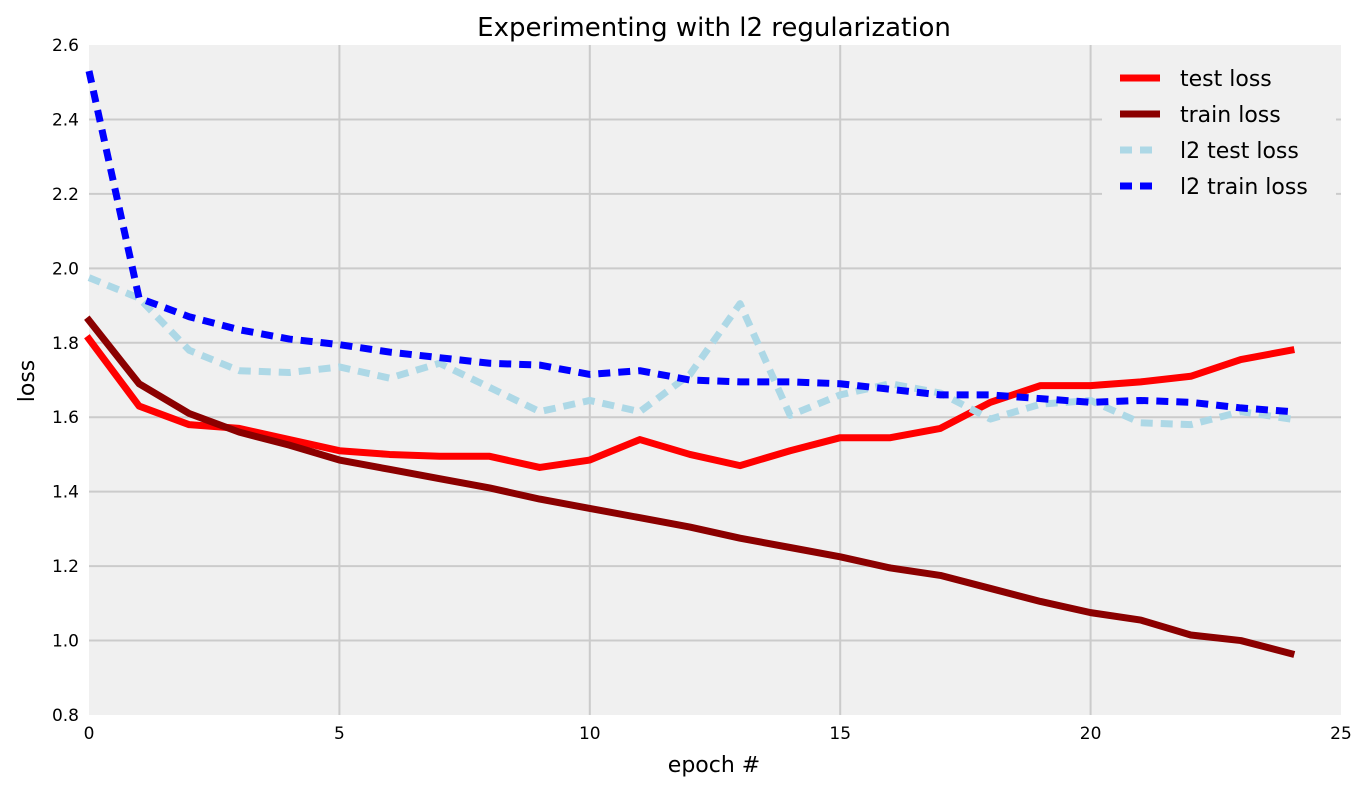 The image size is (1368, 791). What do you see at coordinates (718, 734) in the screenshot?
I see `x-axis-ticks: 0 5 10 15 20 25` at bounding box center [718, 734].